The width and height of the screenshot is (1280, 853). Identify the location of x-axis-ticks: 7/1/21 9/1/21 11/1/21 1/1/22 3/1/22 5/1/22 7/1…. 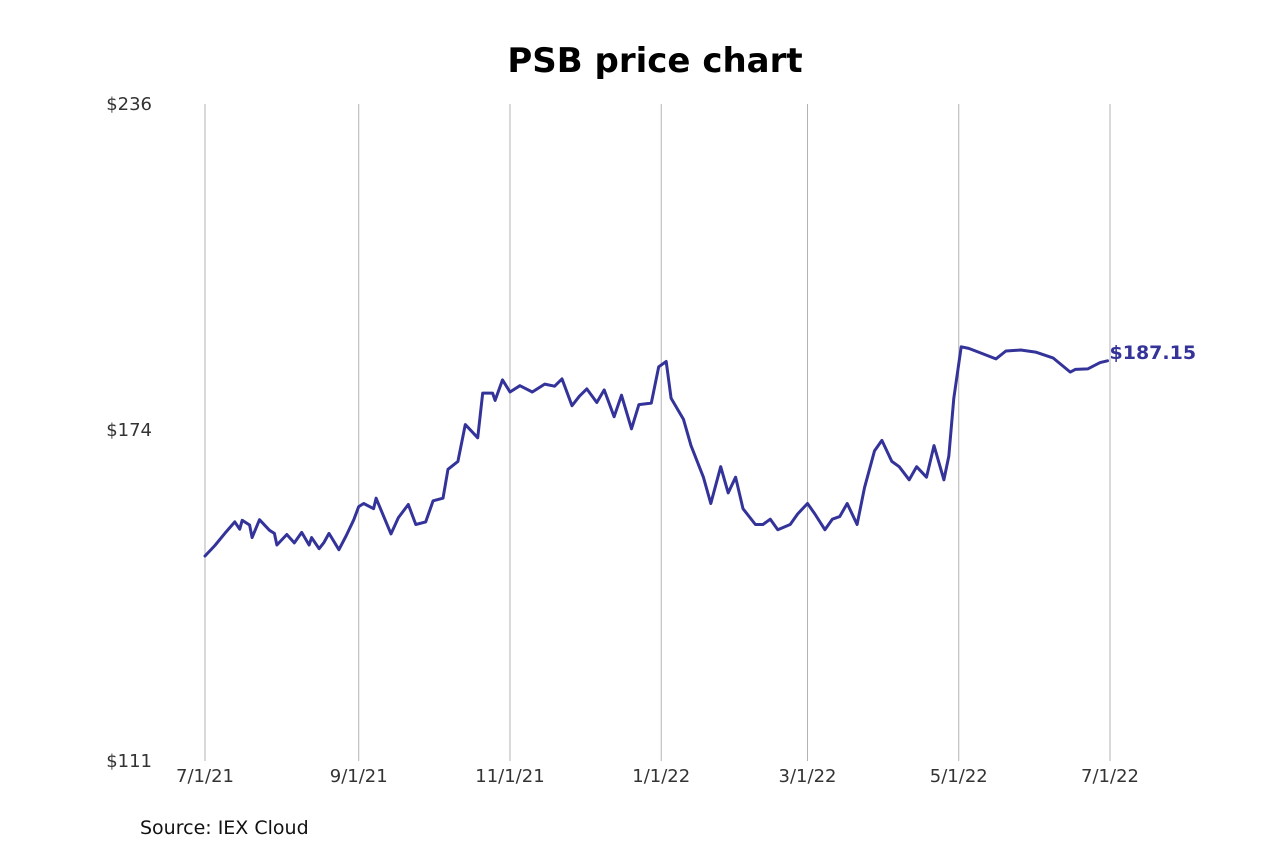
(657, 776).